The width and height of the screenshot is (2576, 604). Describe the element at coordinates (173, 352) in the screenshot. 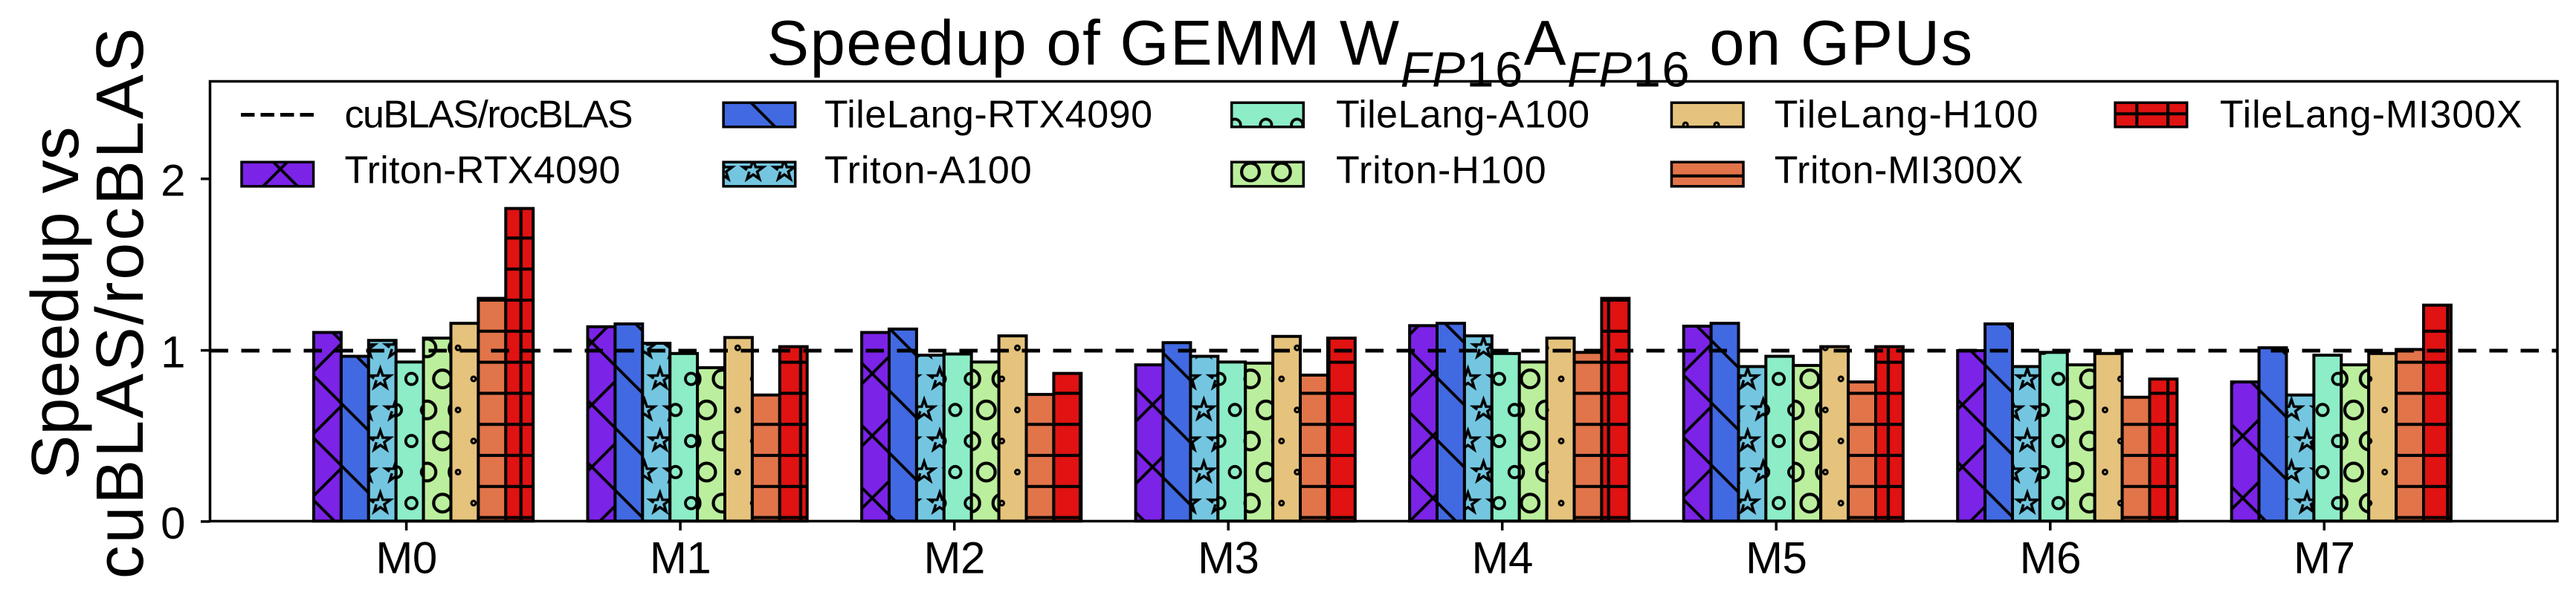

I see `svg-text: 1` at that location.